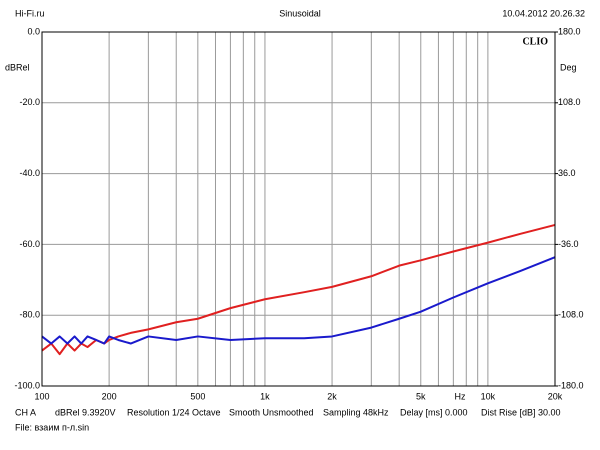 This screenshot has width=600, height=450. Describe the element at coordinates (421, 396) in the screenshot. I see `x-tick-label: 5k` at that location.